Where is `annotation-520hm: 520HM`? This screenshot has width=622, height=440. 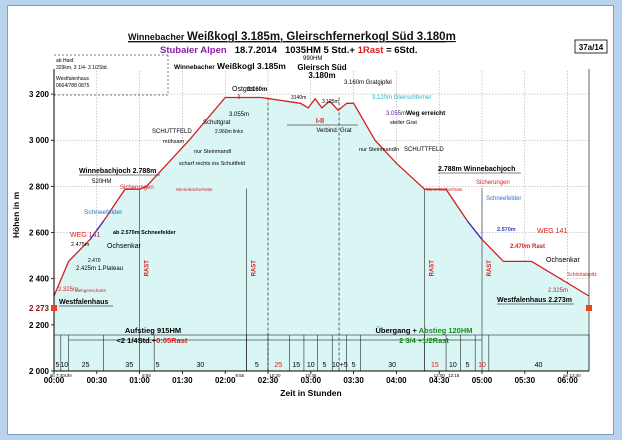 annotation-520hm: 520HM is located at coordinates (101, 182).